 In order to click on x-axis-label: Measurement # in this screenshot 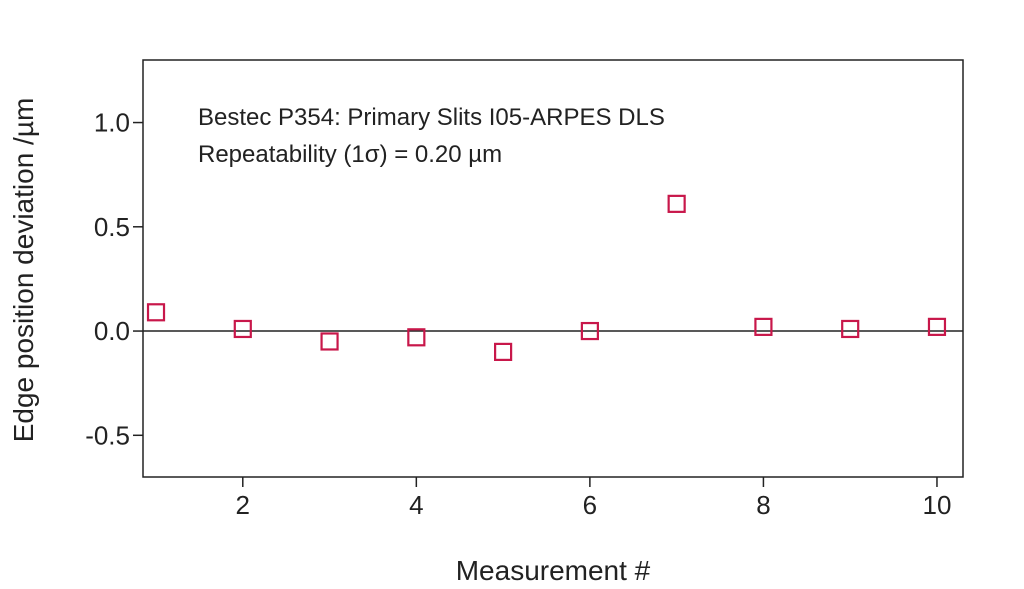, I will do `click(553, 570)`.